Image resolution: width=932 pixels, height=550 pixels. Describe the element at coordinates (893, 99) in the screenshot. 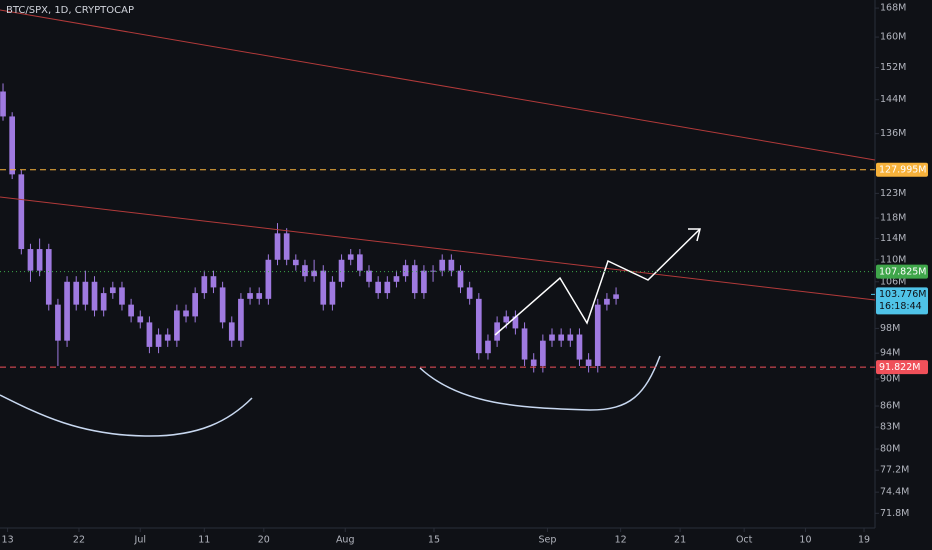

I see `y-tick-label: 144M` at that location.